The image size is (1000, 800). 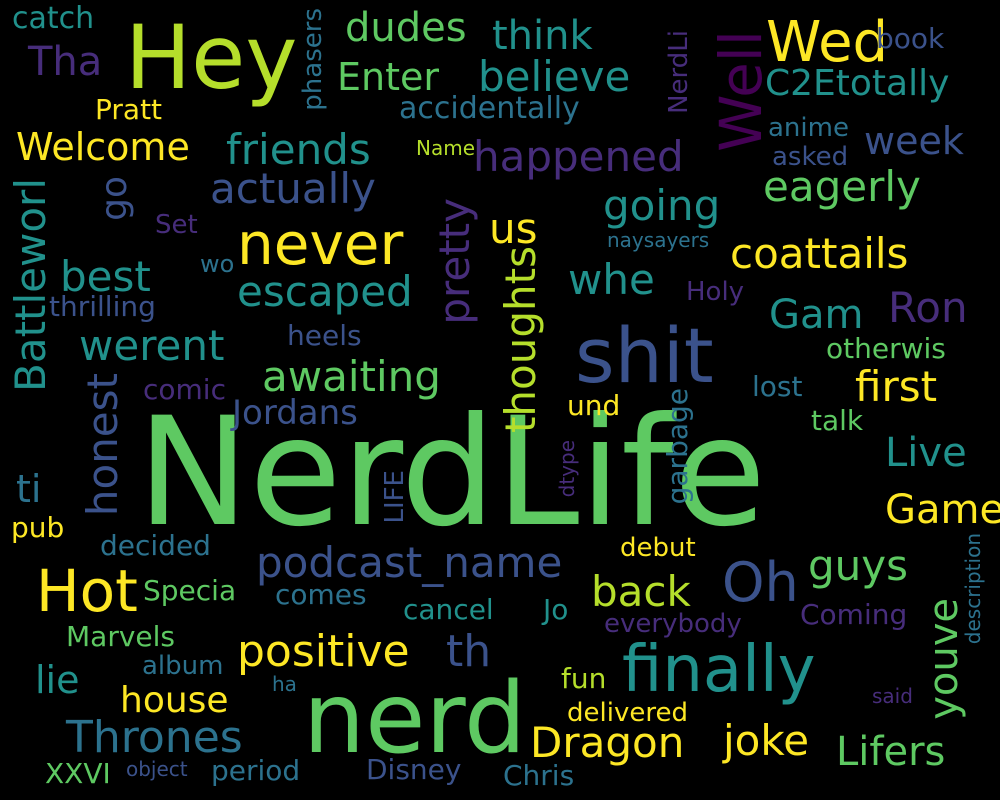 What do you see at coordinates (942, 510) in the screenshot?
I see `word-game: Game` at bounding box center [942, 510].